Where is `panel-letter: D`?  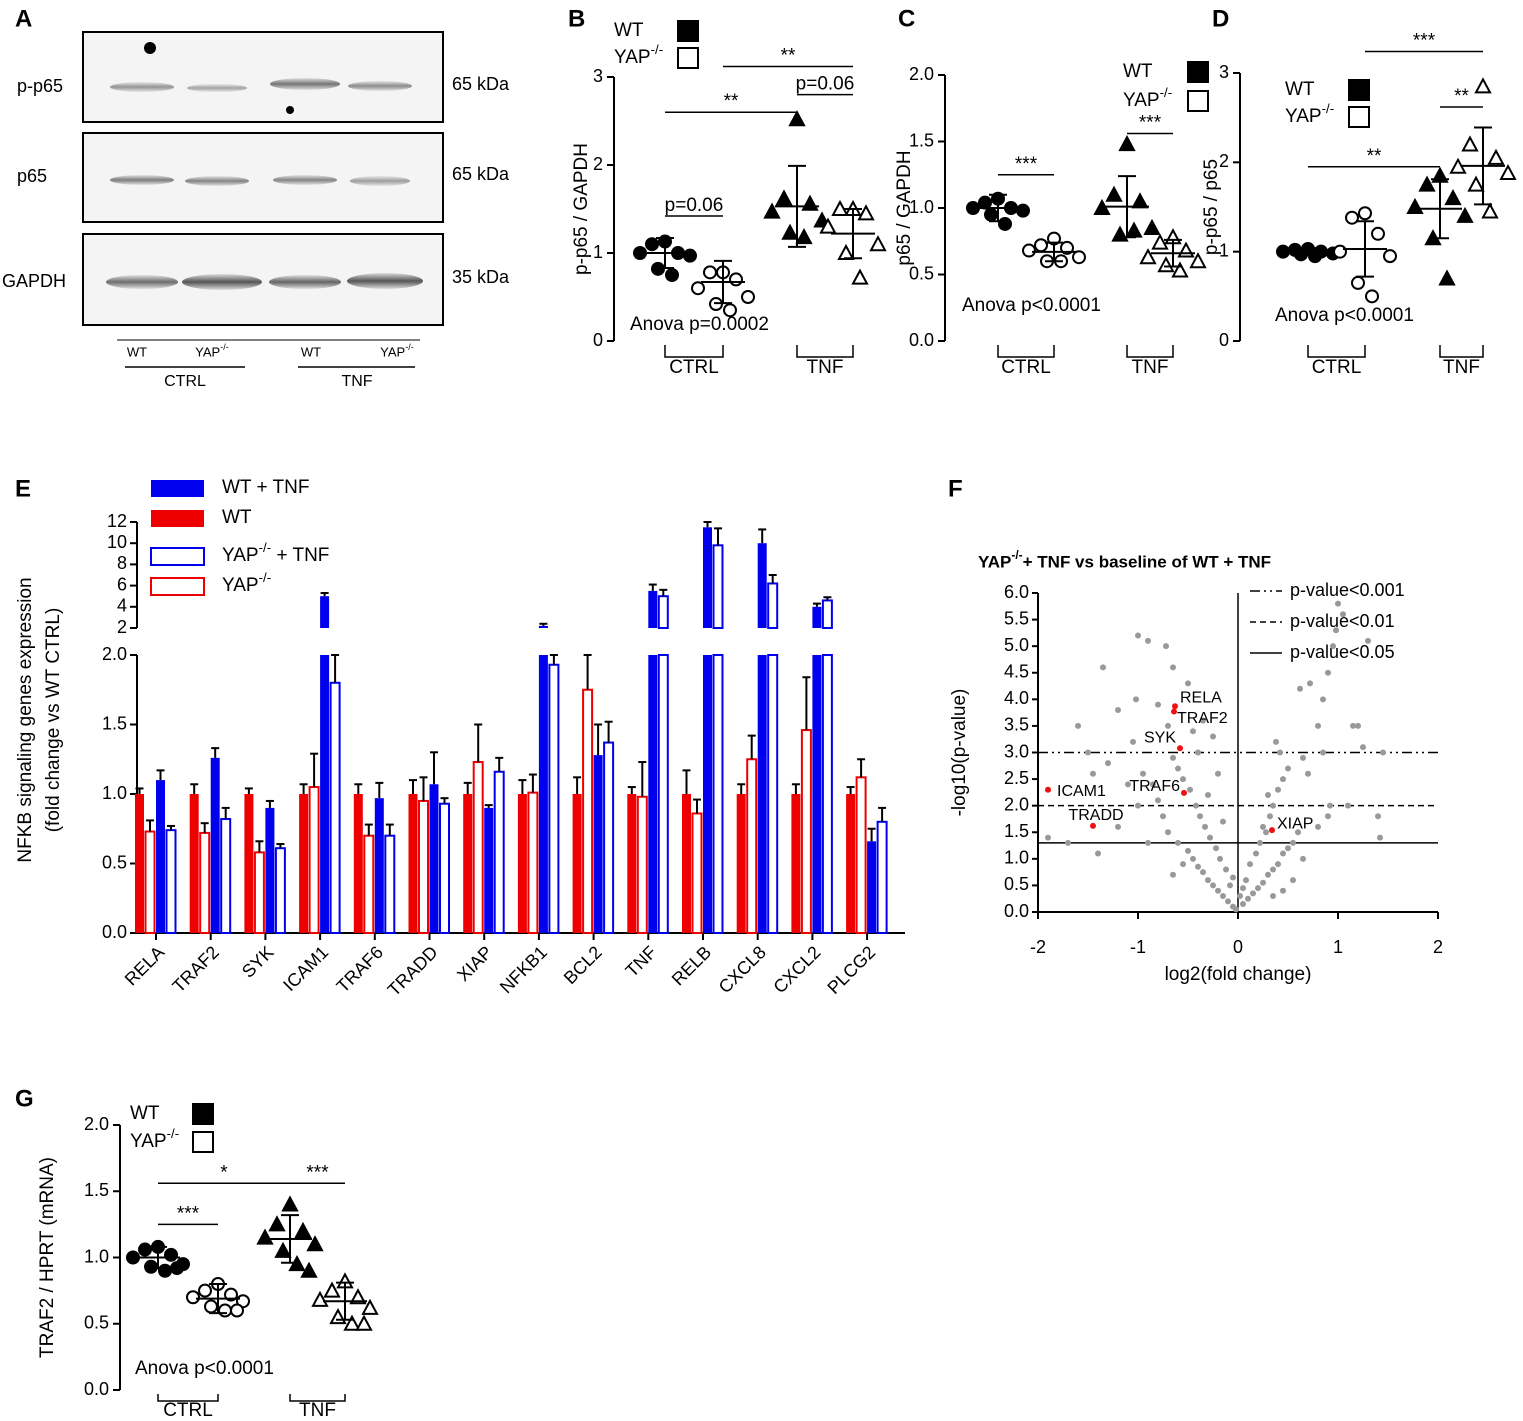 panel-letter: D is located at coordinates (1220, 18).